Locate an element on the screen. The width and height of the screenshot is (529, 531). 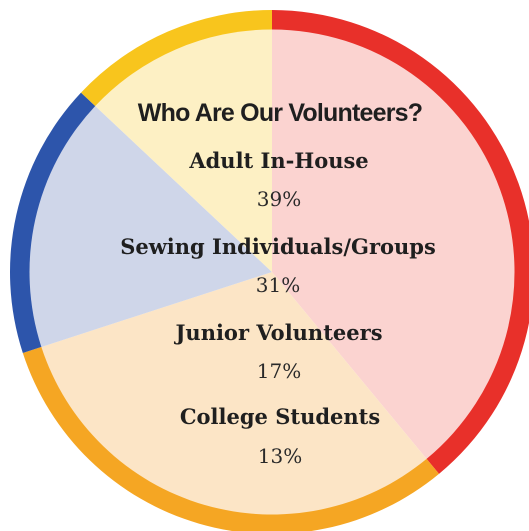
value-college-students: 13% is located at coordinates (280, 456).